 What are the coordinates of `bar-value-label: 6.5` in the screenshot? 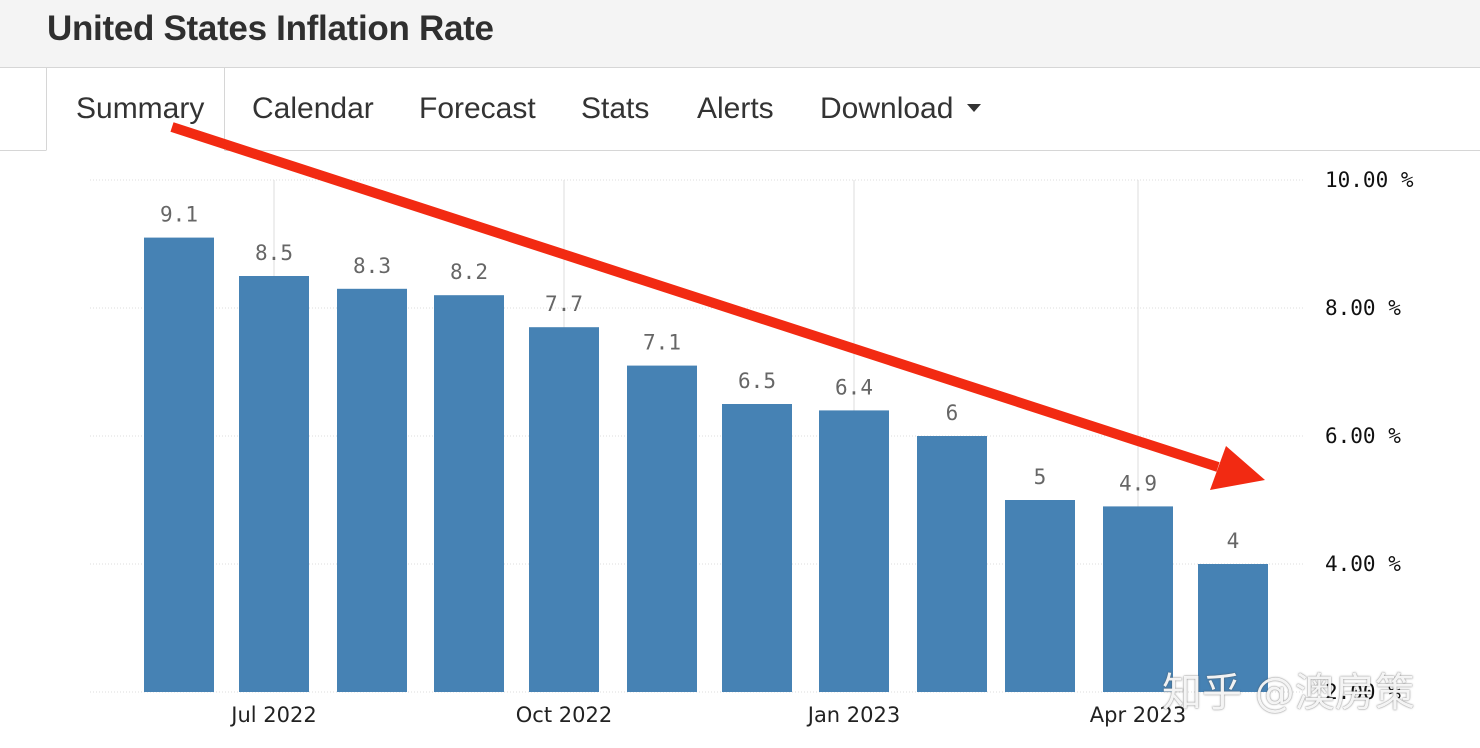 It's located at (757, 381).